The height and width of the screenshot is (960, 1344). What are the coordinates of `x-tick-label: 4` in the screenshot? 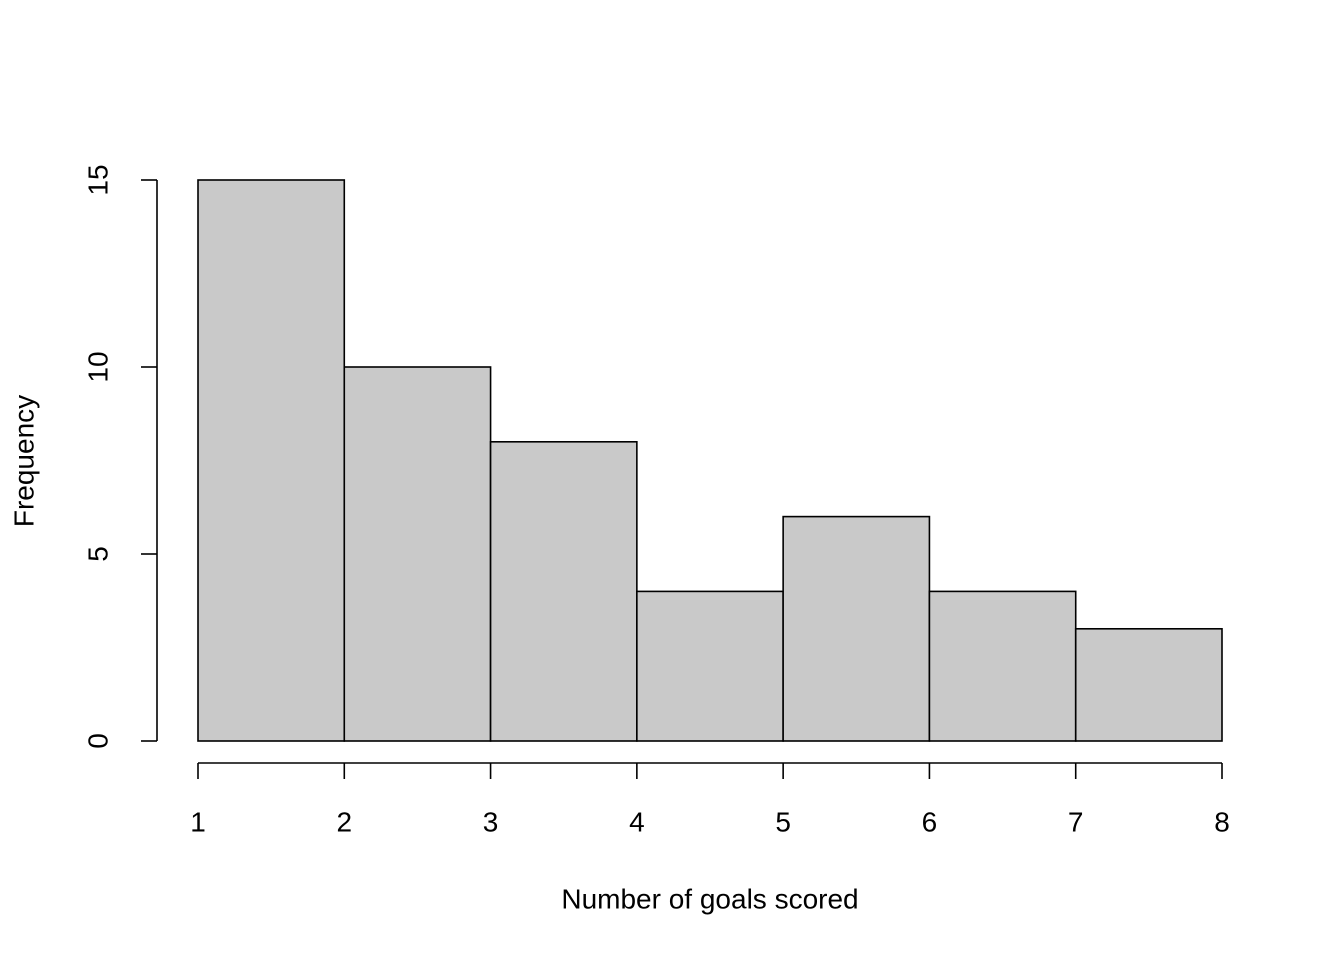 It's located at (637, 821).